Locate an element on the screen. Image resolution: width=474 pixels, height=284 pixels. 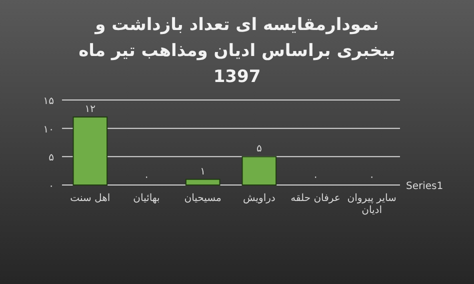
y-tick-label: ۰ is located at coordinates (51, 186).